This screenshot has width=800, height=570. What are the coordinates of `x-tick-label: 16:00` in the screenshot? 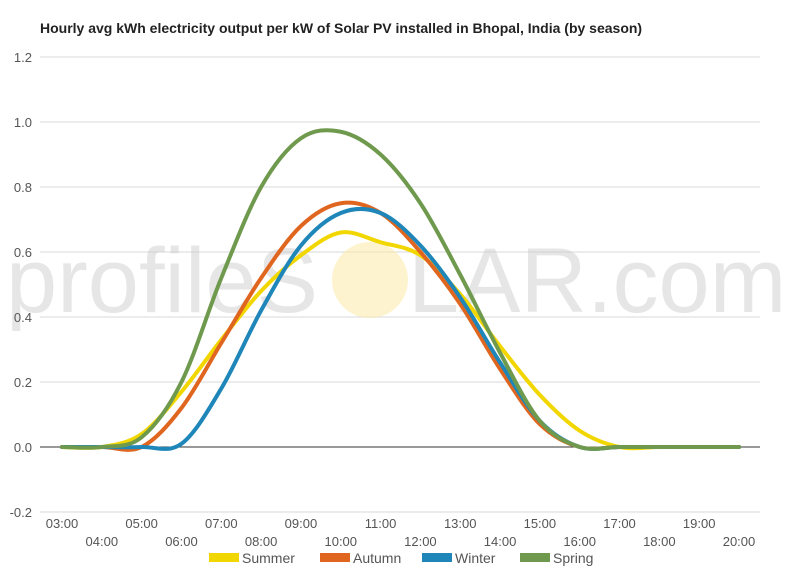 It's located at (579, 541).